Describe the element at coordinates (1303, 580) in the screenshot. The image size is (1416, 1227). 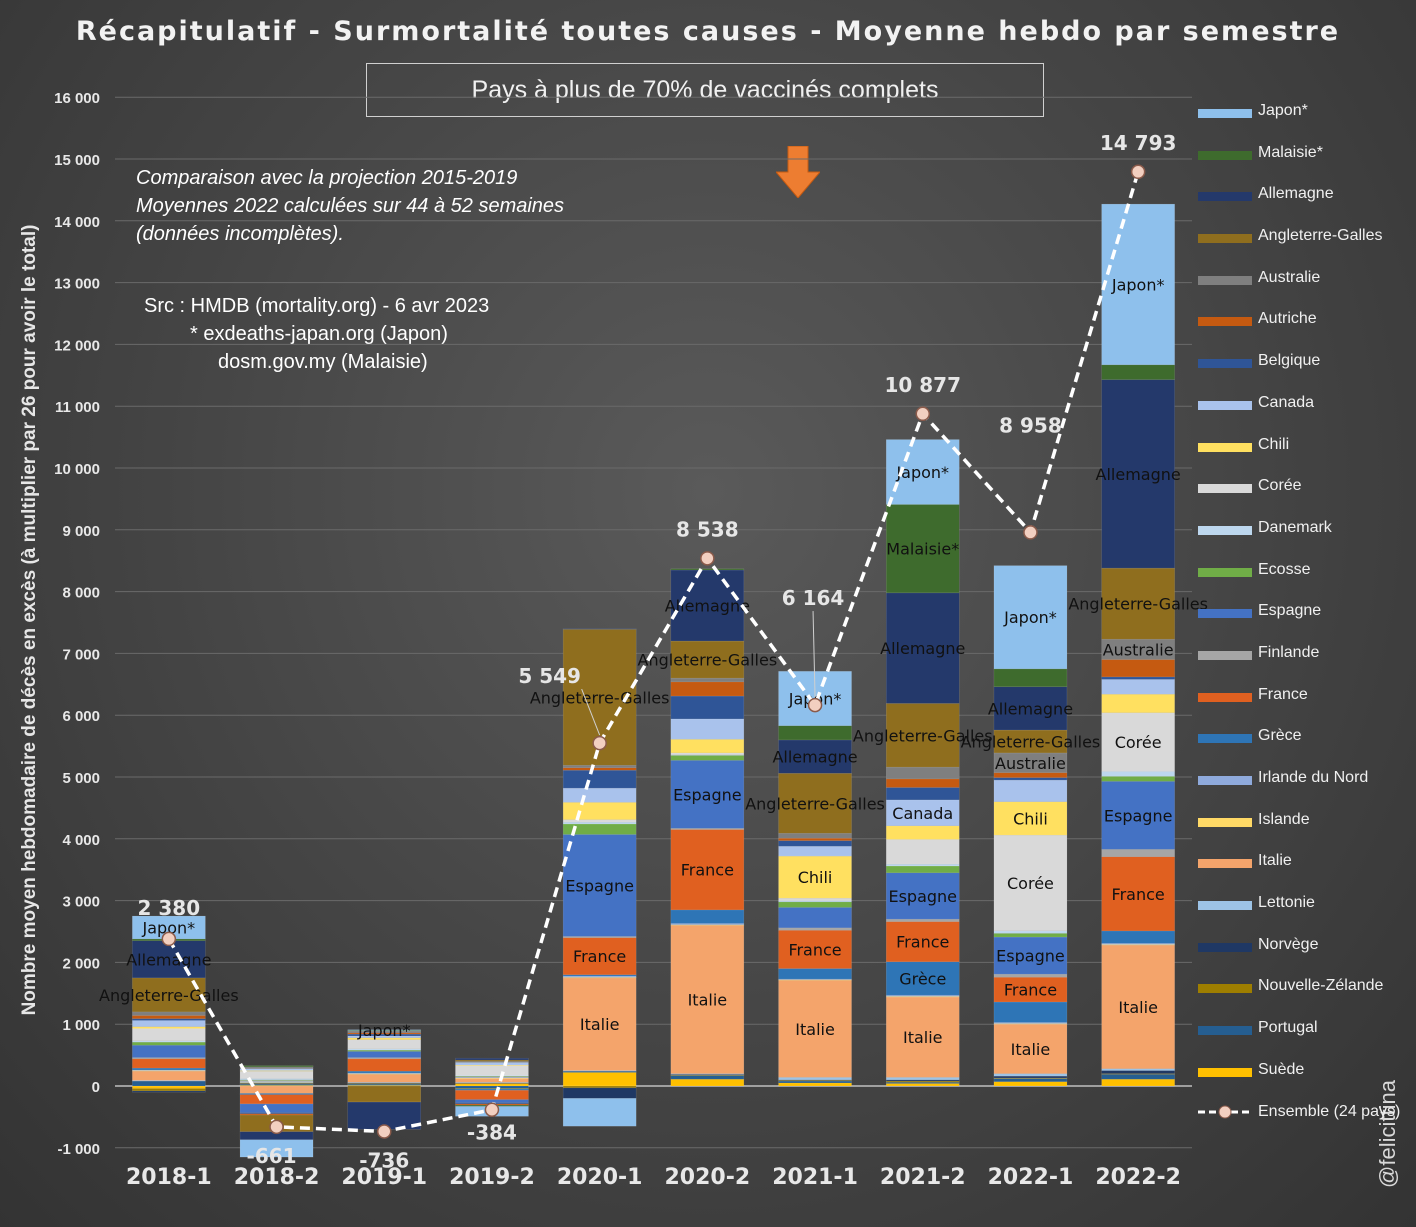
I see `legend-item: Ecosse` at that location.